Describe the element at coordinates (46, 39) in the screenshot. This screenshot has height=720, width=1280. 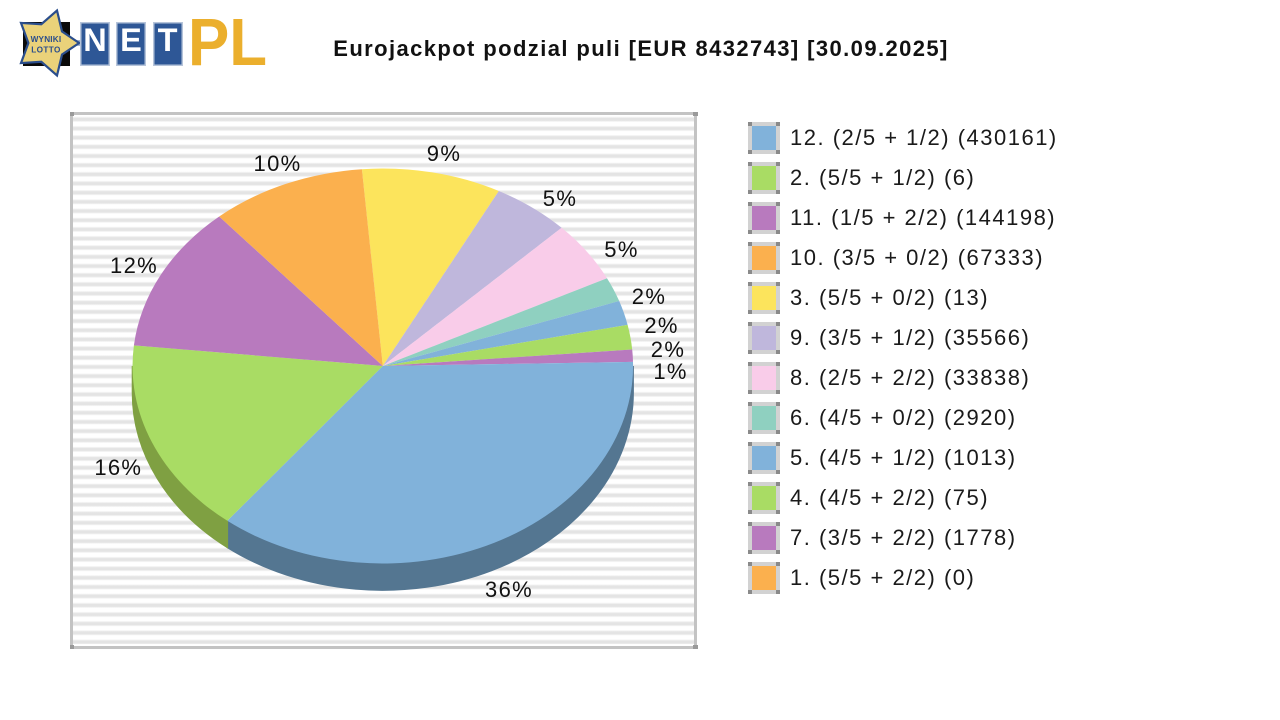
I see `svg-text: WYNIKI` at that location.